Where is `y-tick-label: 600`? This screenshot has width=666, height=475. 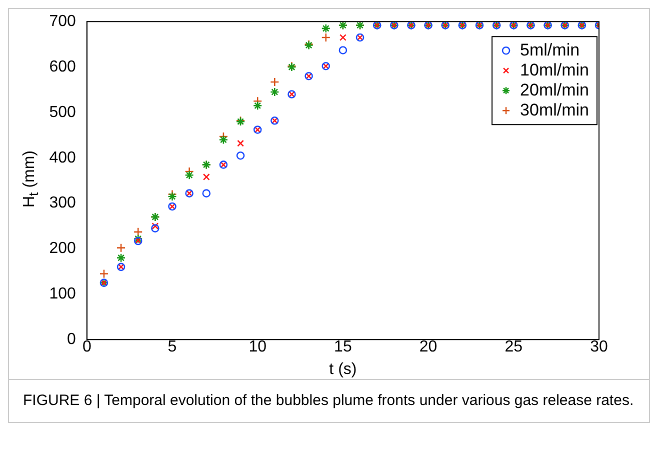 y-tick-label: 600 is located at coordinates (62, 67).